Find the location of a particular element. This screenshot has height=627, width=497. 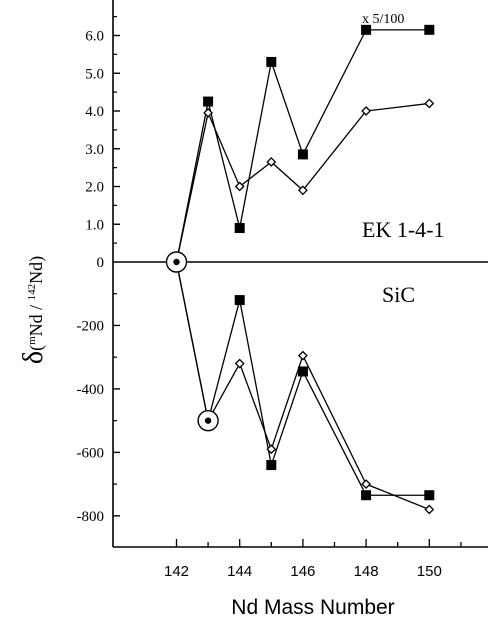

y-axis-label: δ(mNd / 142Nd) is located at coordinates (33, 310).